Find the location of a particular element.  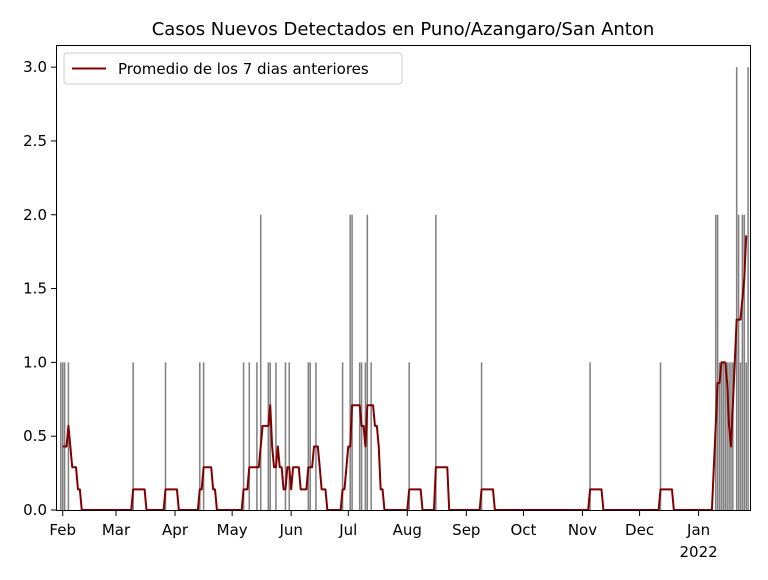

x-tick-label: May is located at coordinates (232, 530).